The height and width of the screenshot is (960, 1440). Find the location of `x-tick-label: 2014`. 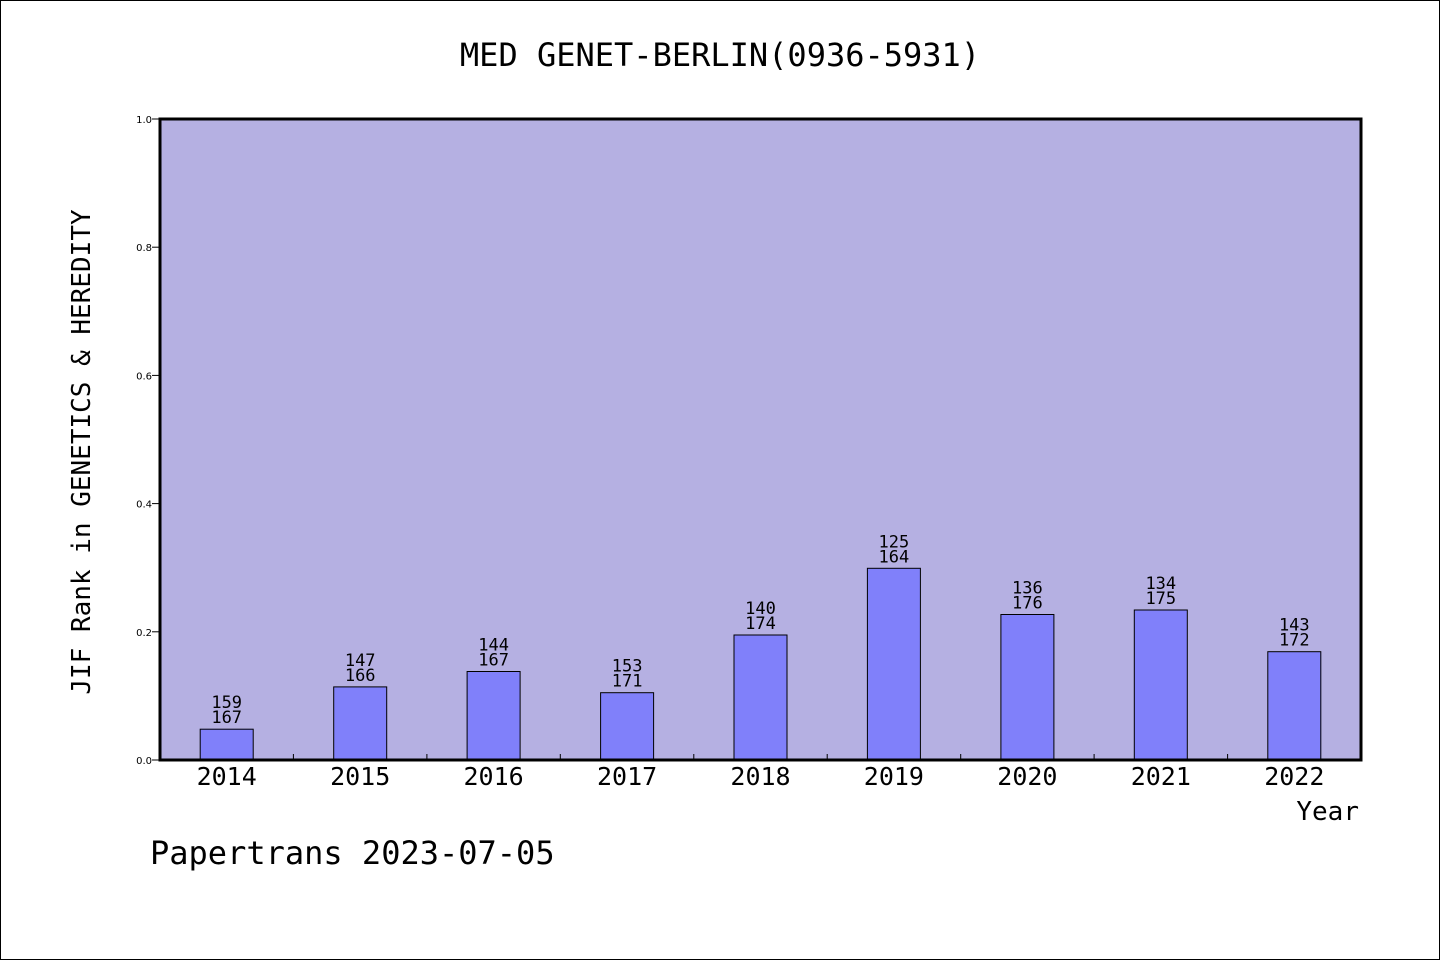

x-tick-label: 2014 is located at coordinates (227, 776).